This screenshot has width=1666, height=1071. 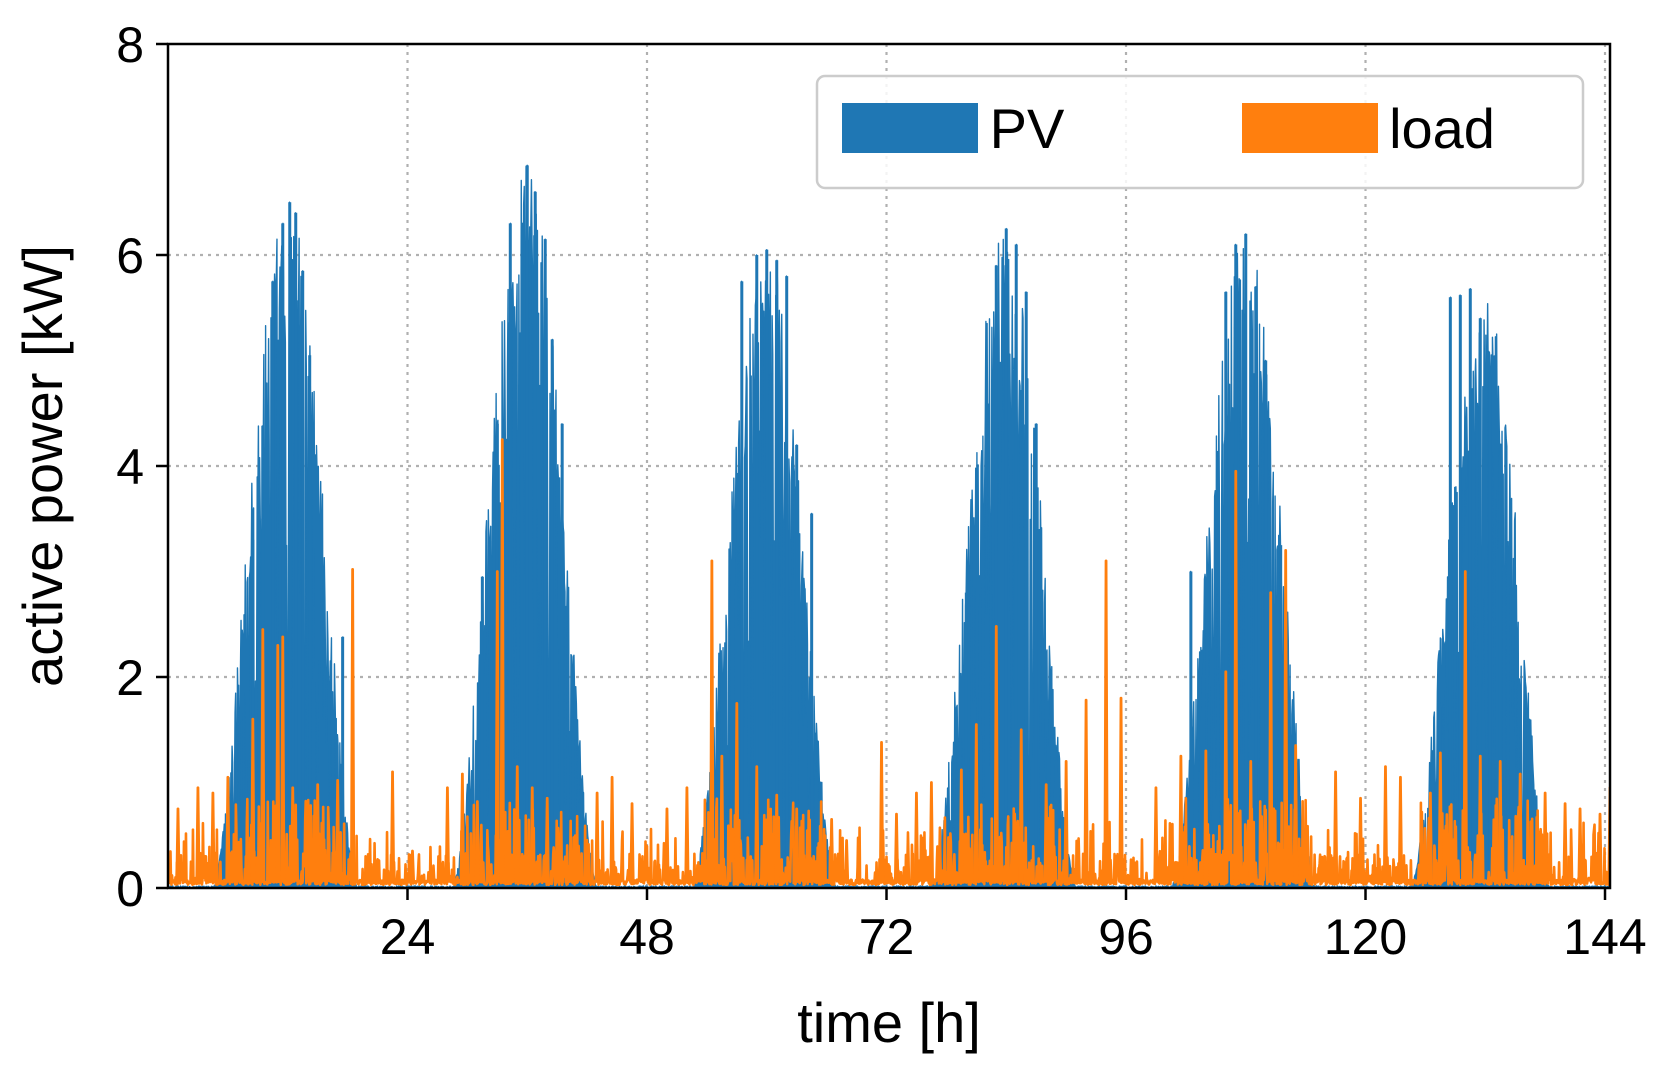 I want to click on y-axis-label: active power [kW], so click(x=42, y=466).